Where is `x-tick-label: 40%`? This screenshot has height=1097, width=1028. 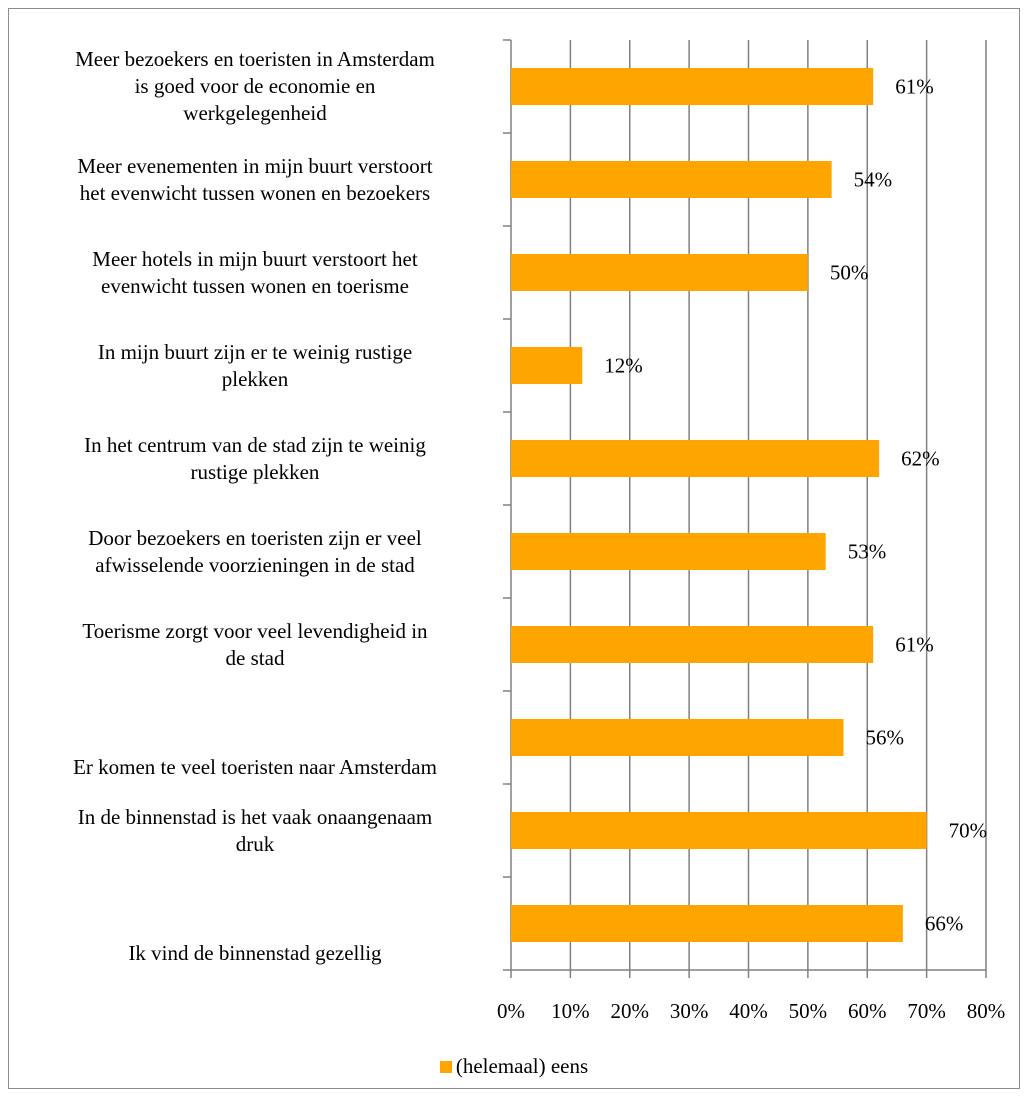
x-tick-label: 40% is located at coordinates (748, 1011).